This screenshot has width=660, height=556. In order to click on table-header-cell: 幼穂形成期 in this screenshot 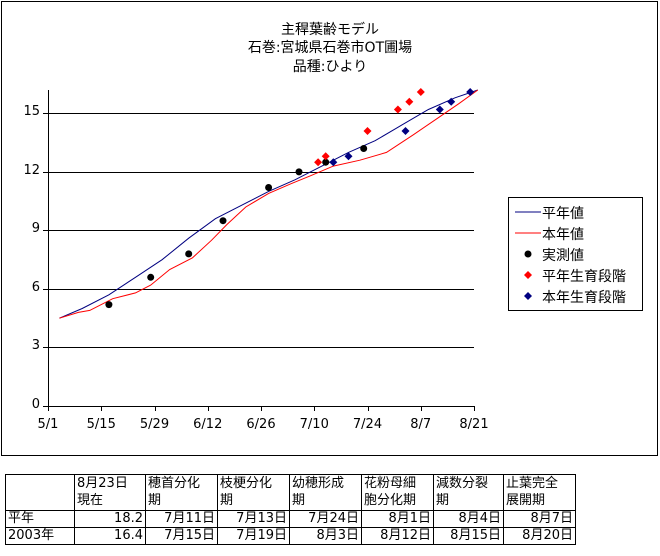, I will do `click(325, 492)`.